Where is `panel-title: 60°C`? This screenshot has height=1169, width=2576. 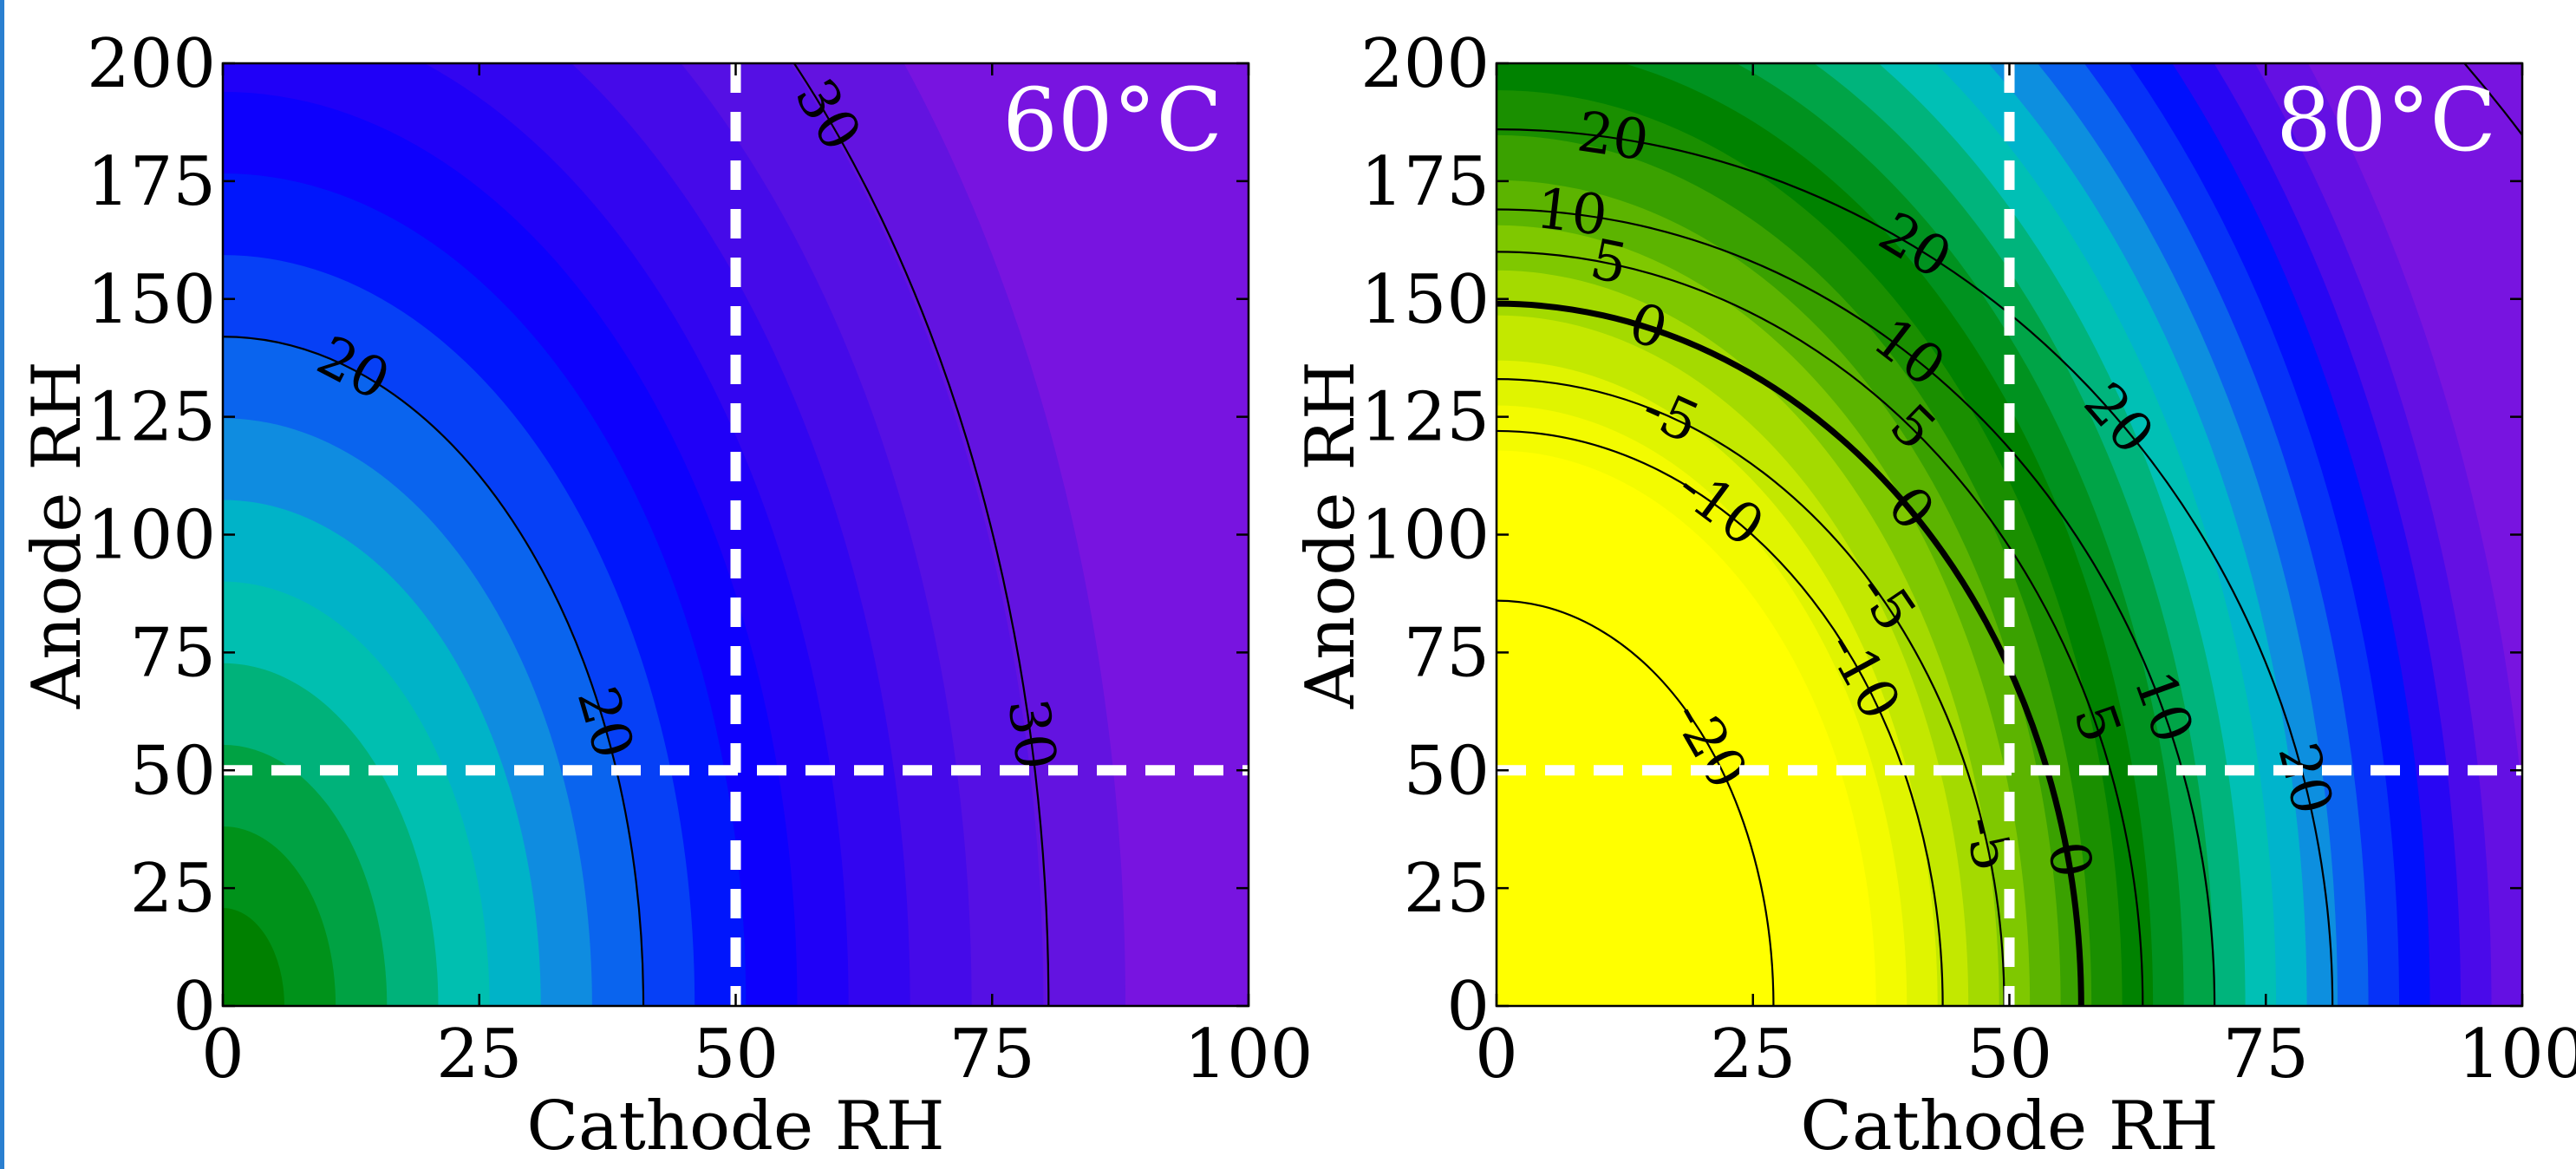 panel-title: 60°C is located at coordinates (1112, 120).